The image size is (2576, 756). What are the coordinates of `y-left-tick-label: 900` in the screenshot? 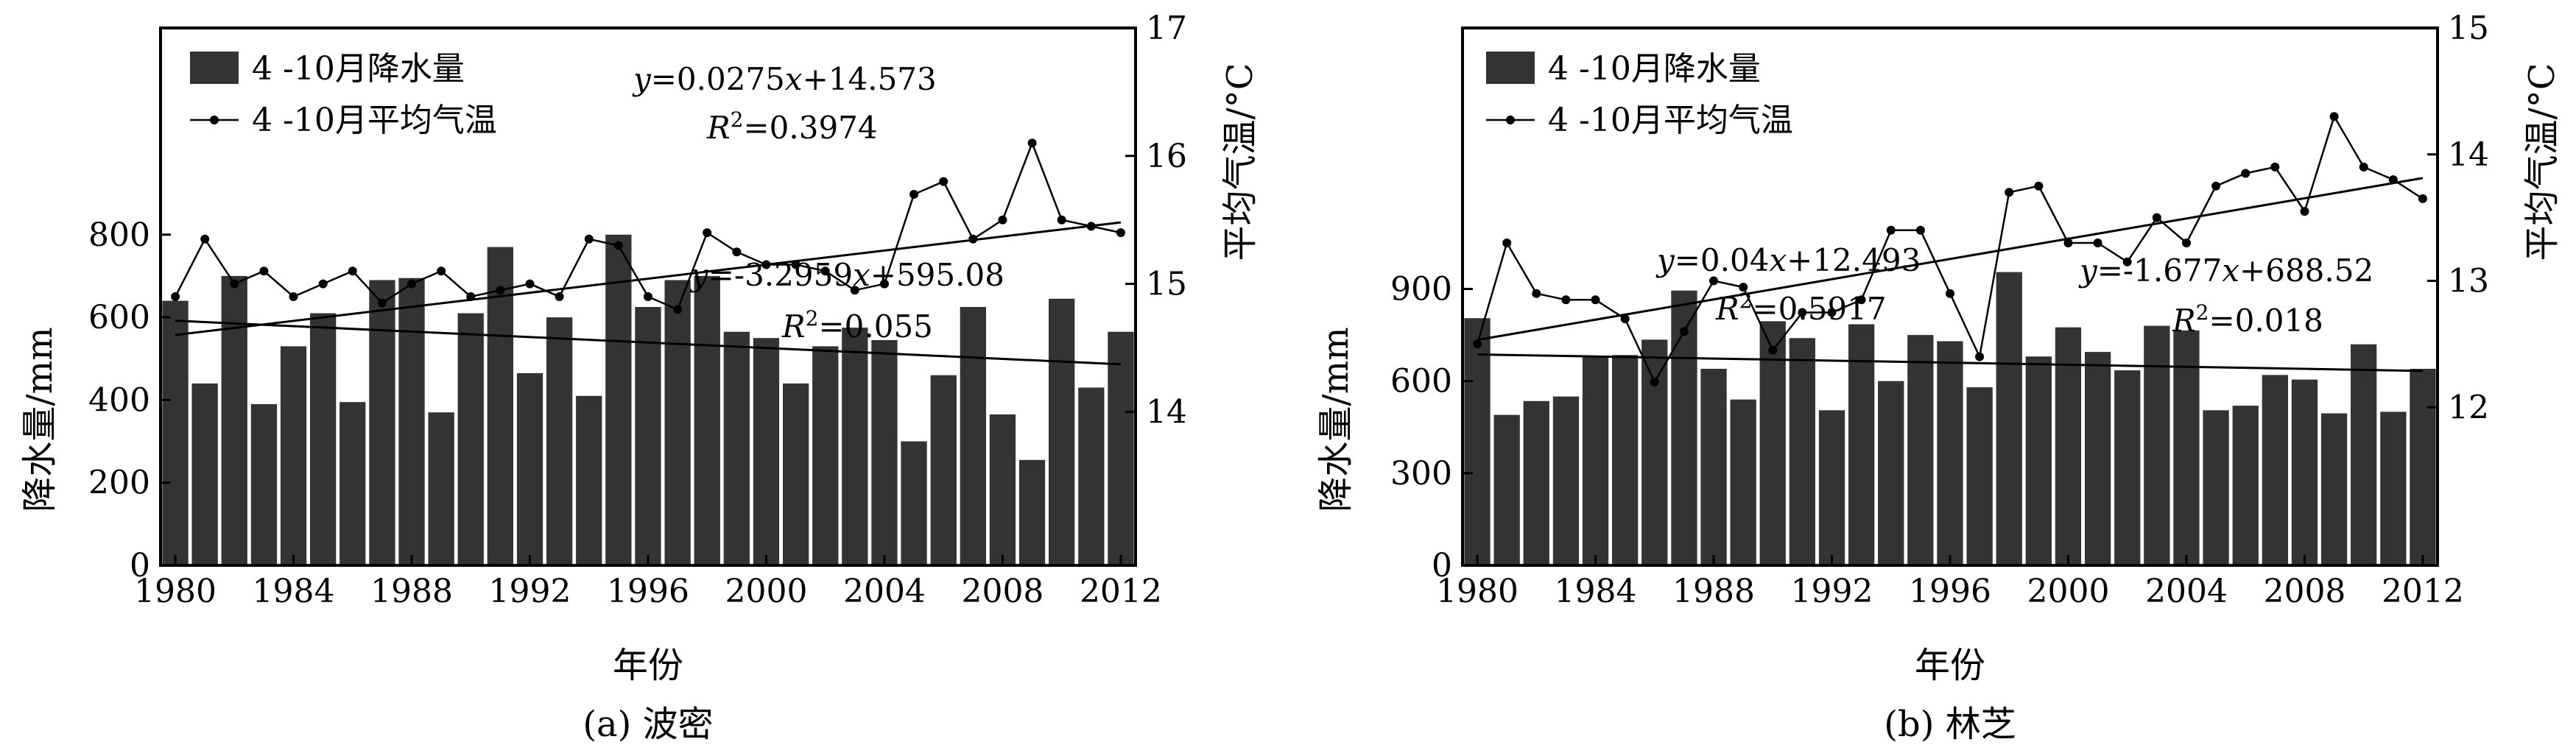 It's located at (1421, 289).